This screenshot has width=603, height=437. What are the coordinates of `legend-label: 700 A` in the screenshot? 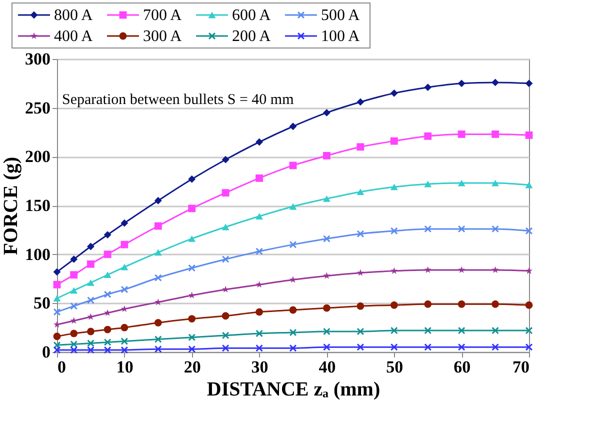 It's located at (162, 15).